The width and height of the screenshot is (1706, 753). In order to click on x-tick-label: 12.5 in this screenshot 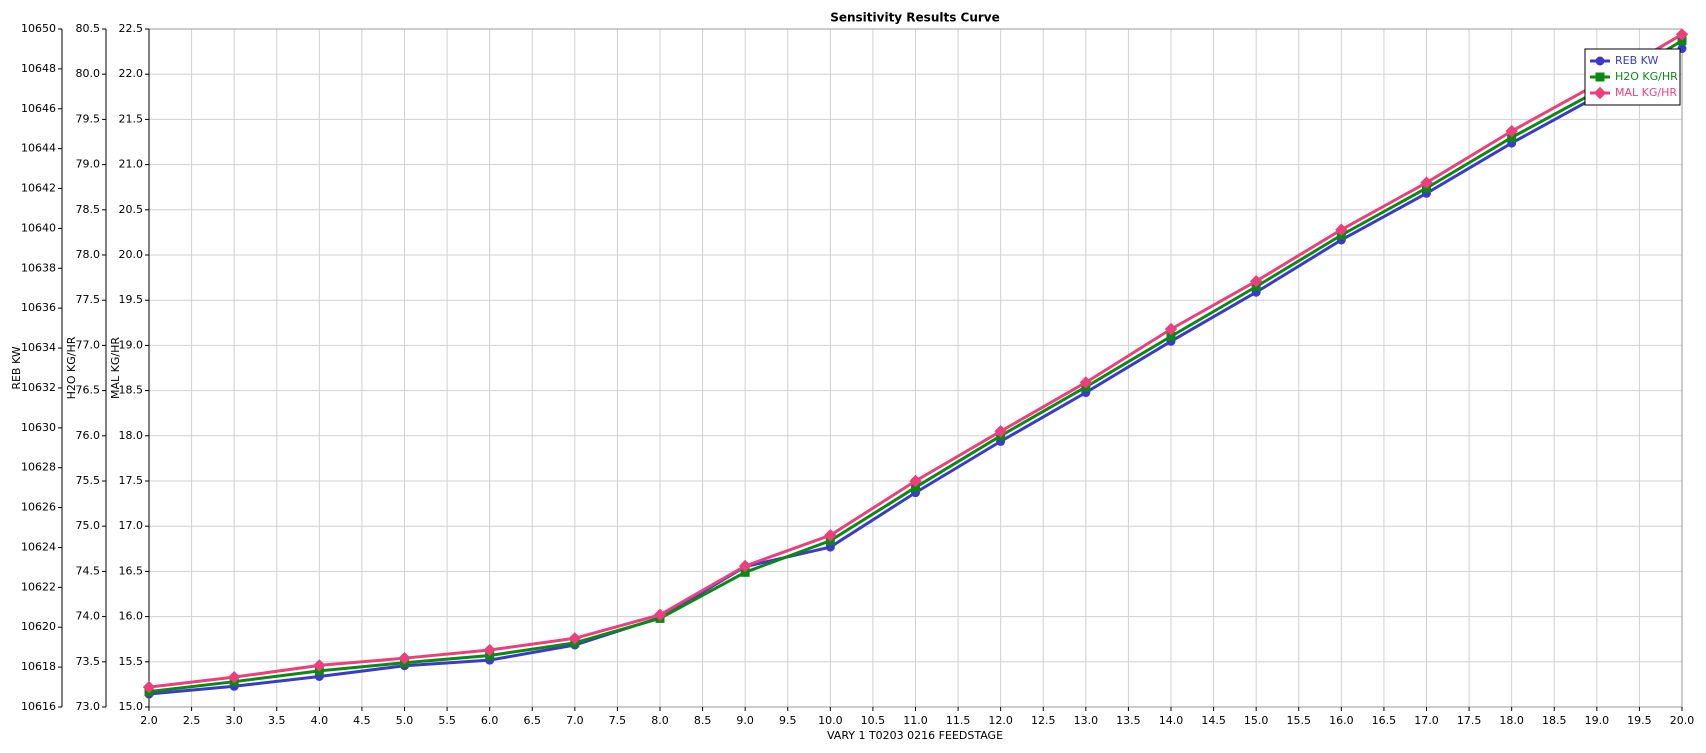, I will do `click(1043, 720)`.